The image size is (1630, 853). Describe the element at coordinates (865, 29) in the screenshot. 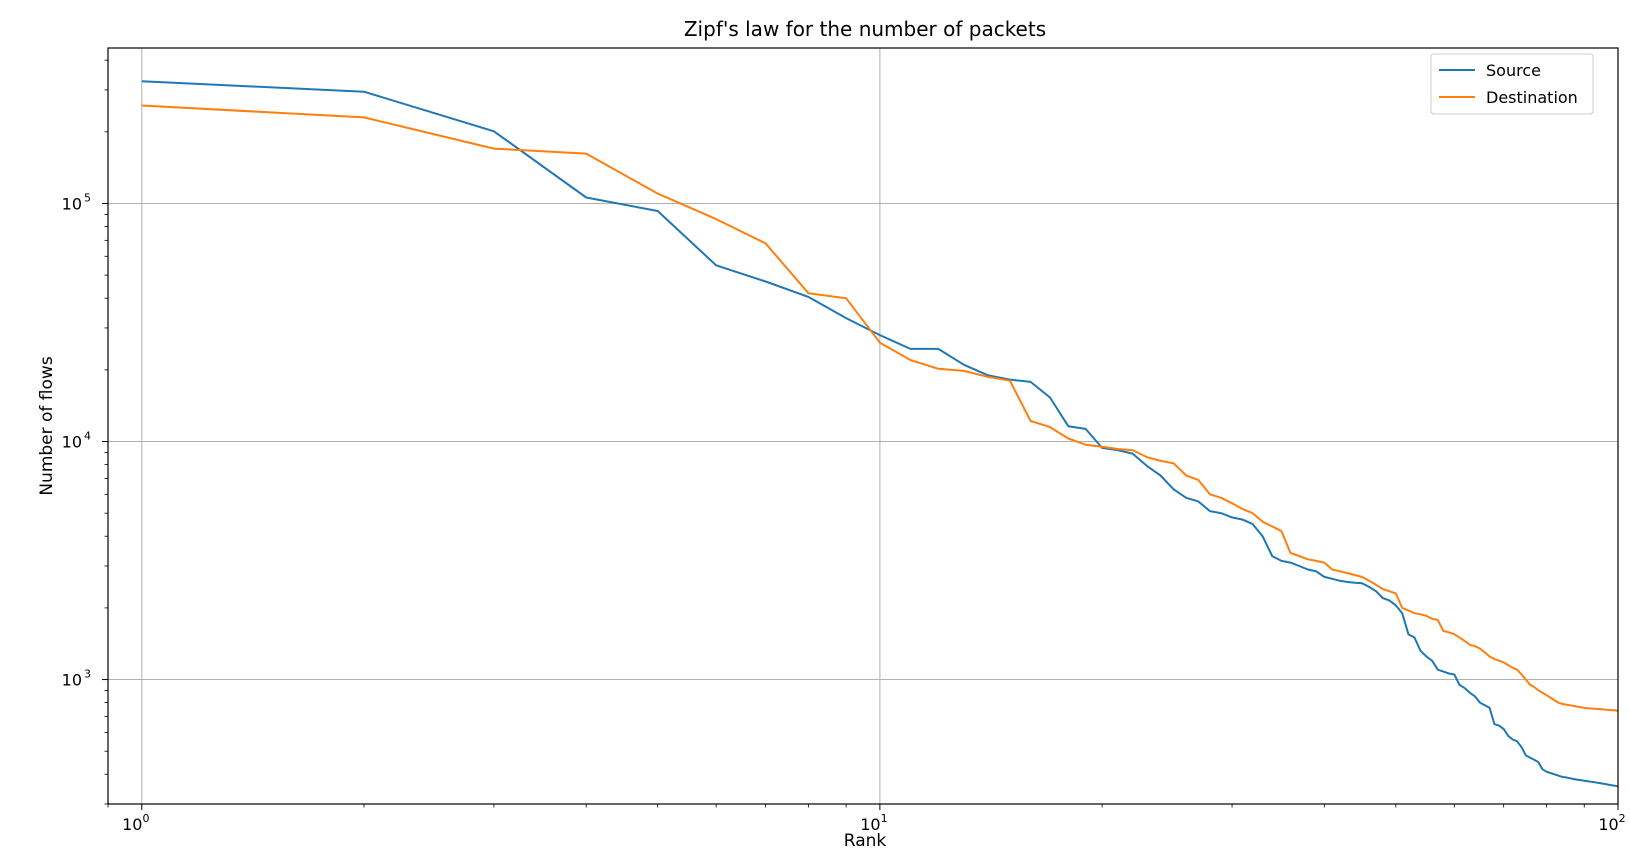

I see `chart-title: Zipf's law for the number of packets` at that location.